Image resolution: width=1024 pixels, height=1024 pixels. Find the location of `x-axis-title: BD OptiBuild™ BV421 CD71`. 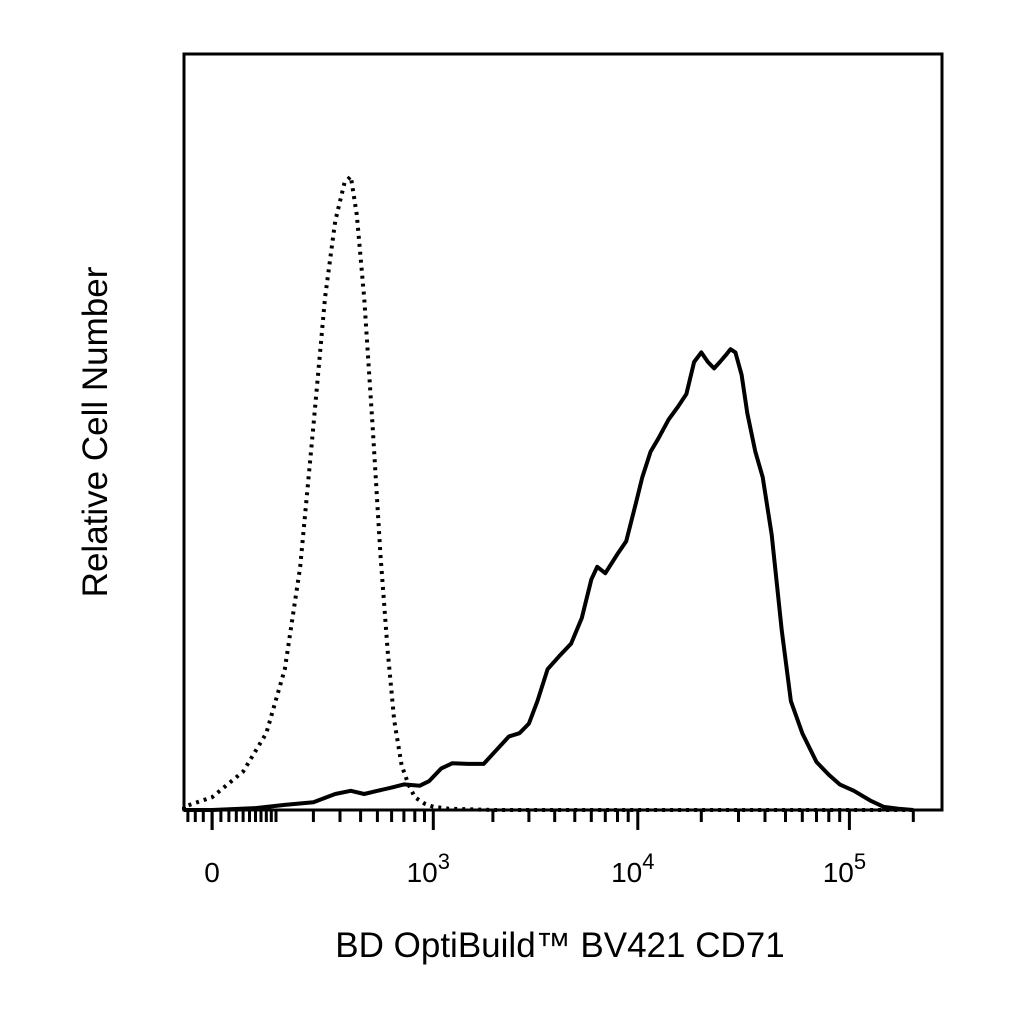

x-axis-title: BD OptiBuild™ BV421 CD71 is located at coordinates (559, 945).